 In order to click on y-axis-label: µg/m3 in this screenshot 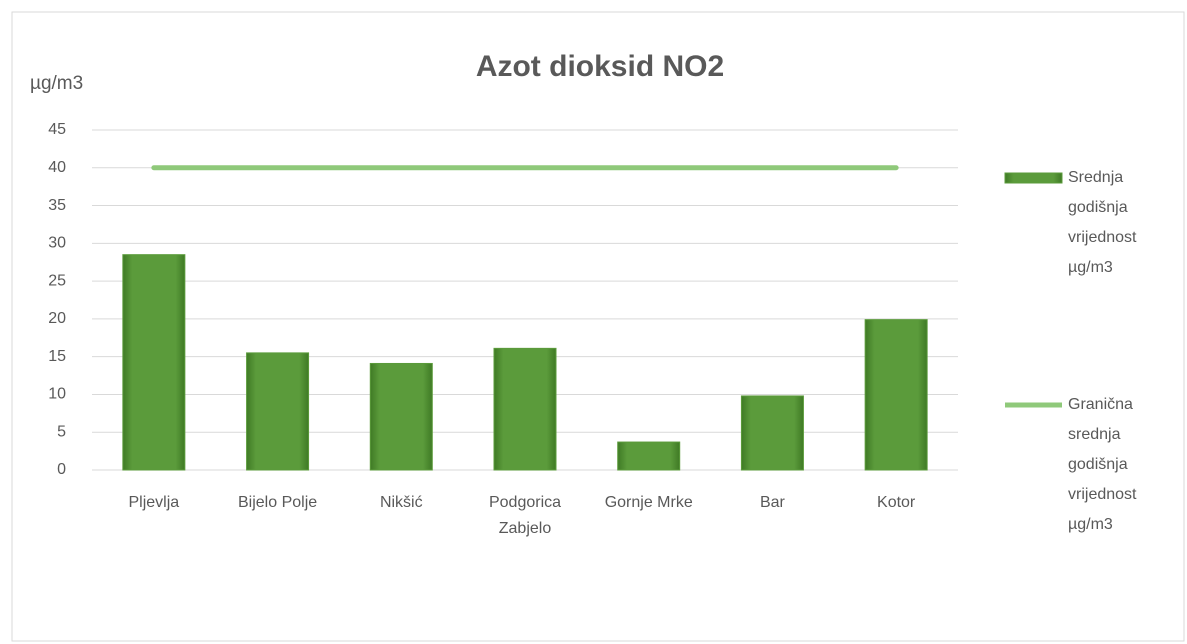, I will do `click(56, 83)`.